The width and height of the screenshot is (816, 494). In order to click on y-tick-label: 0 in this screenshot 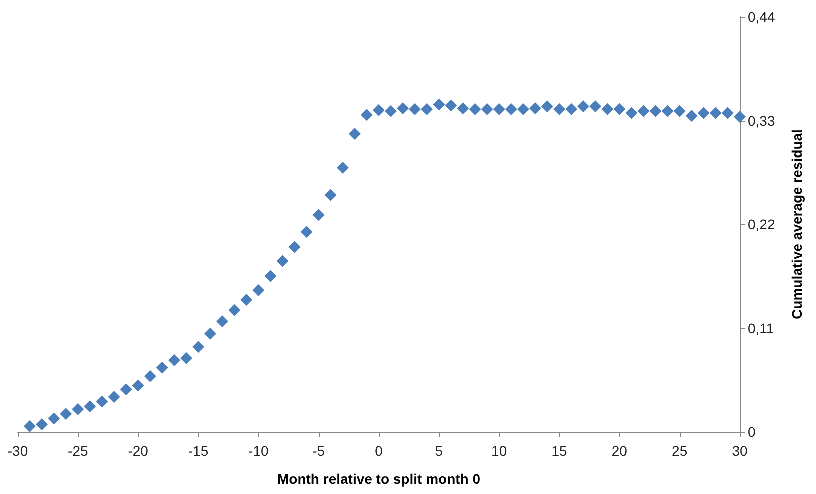, I will do `click(752, 432)`.